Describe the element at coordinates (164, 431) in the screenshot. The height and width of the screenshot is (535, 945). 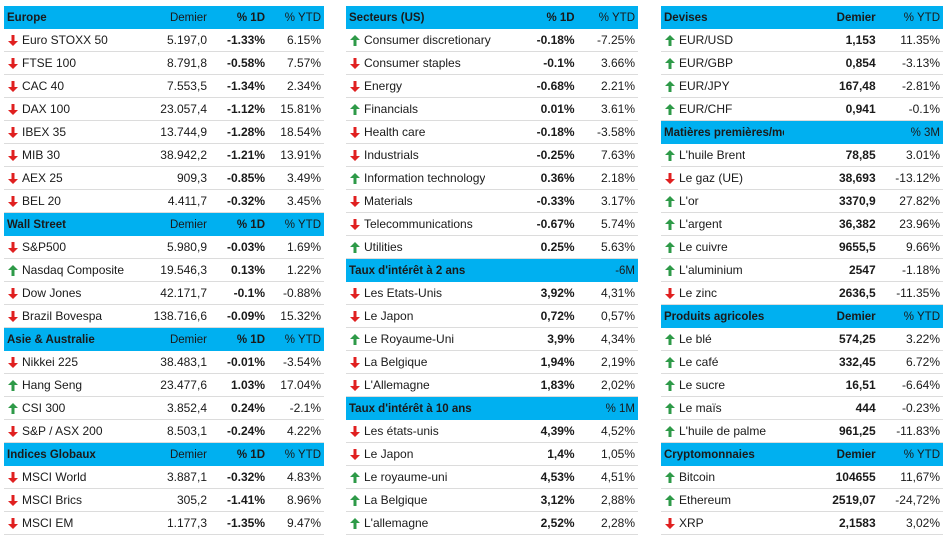
I see `table-row: S&P / ASX 200 8.503,1 -0.24% 4.22%` at that location.